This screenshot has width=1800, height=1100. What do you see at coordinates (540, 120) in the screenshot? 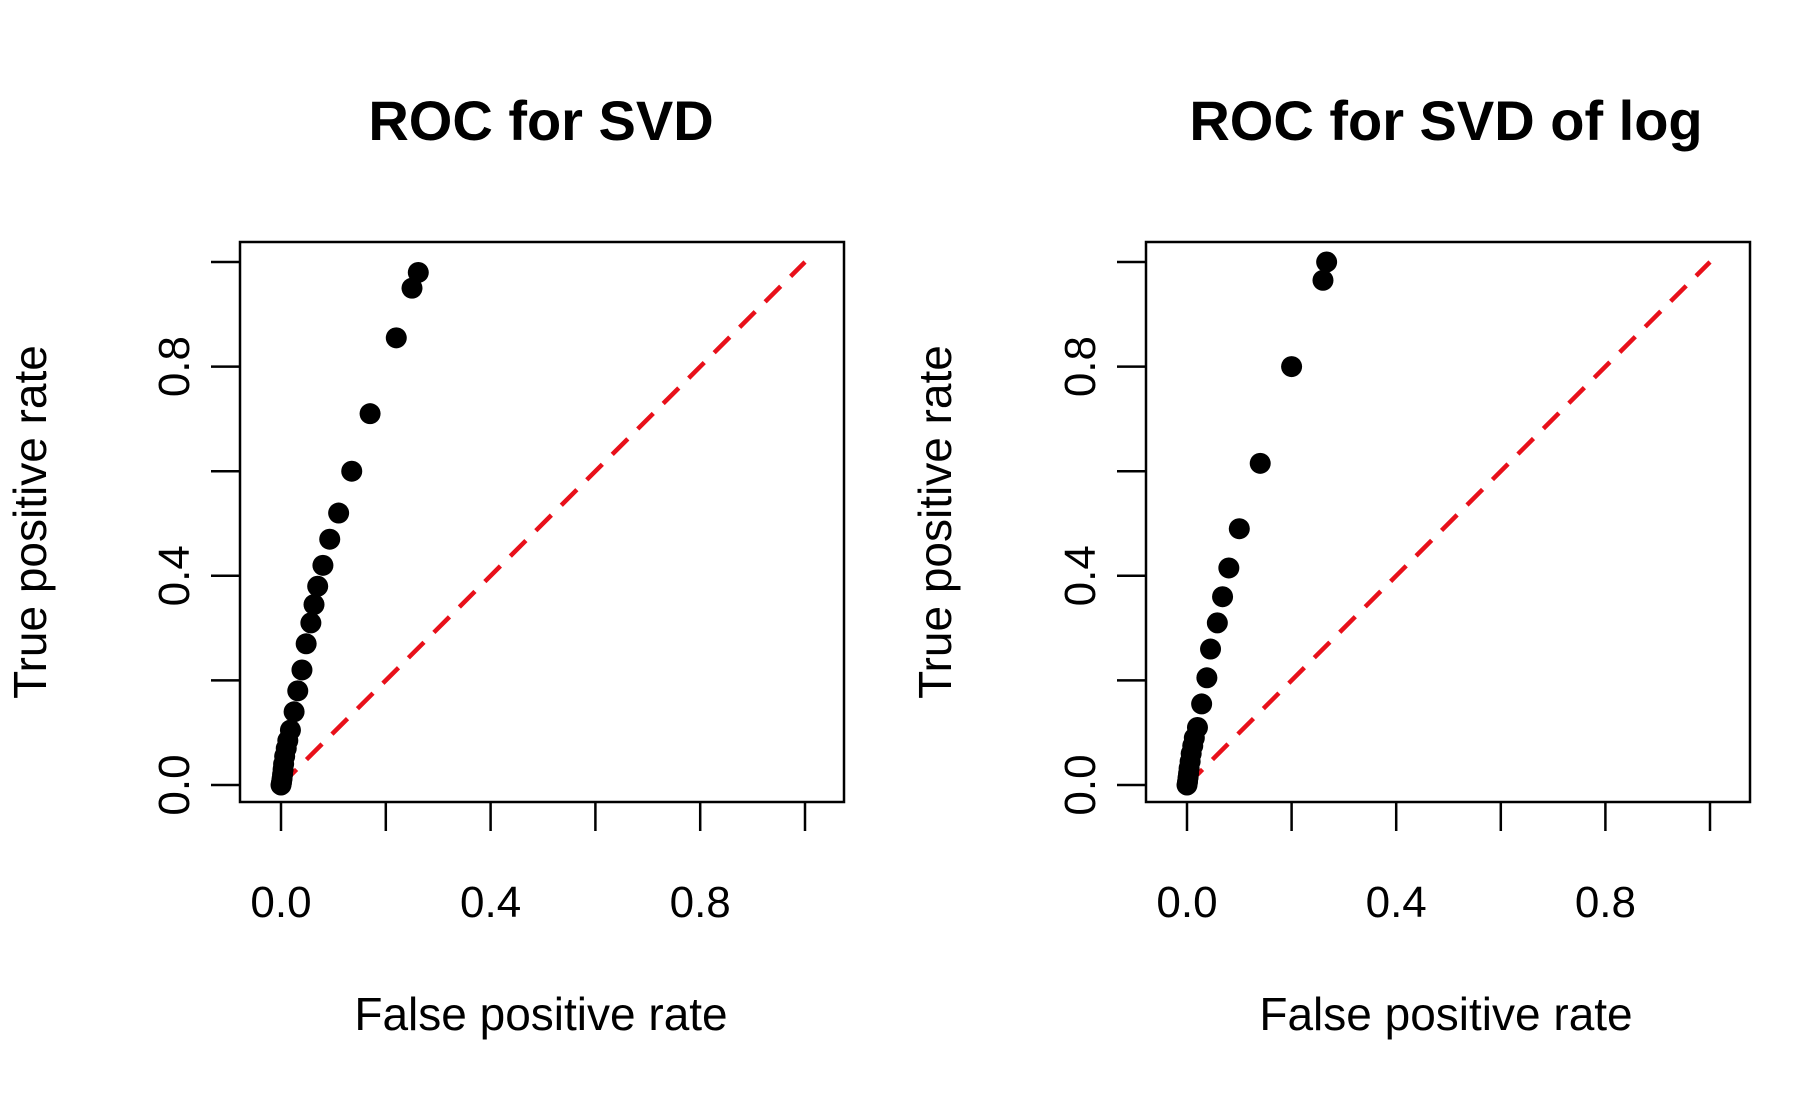
I see `chart-title: ROC for SVD` at bounding box center [540, 120].